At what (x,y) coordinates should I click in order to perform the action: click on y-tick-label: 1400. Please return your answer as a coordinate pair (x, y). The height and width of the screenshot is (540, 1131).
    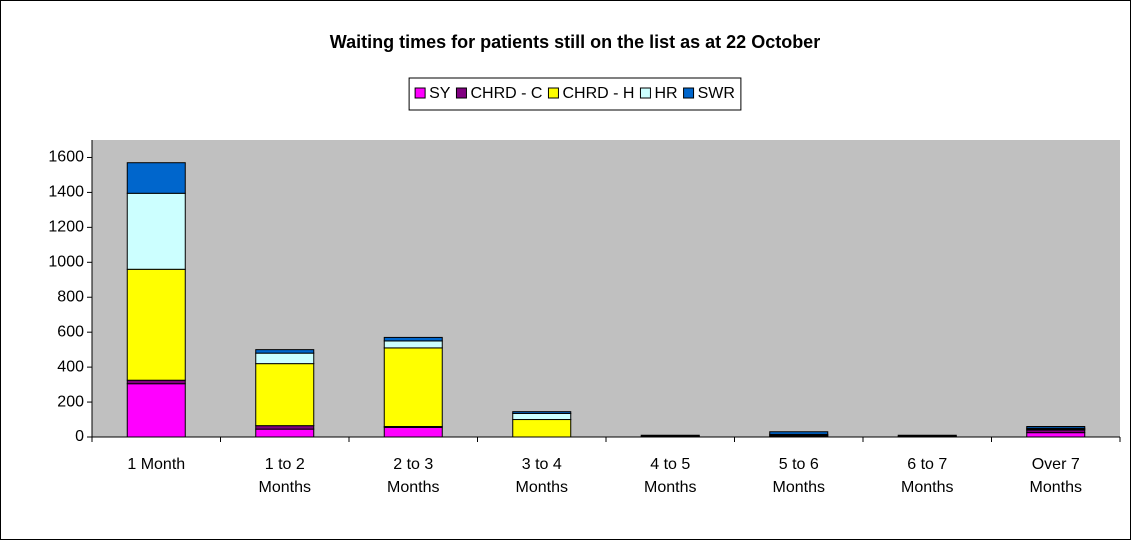
    Looking at the image, I should click on (66, 192).